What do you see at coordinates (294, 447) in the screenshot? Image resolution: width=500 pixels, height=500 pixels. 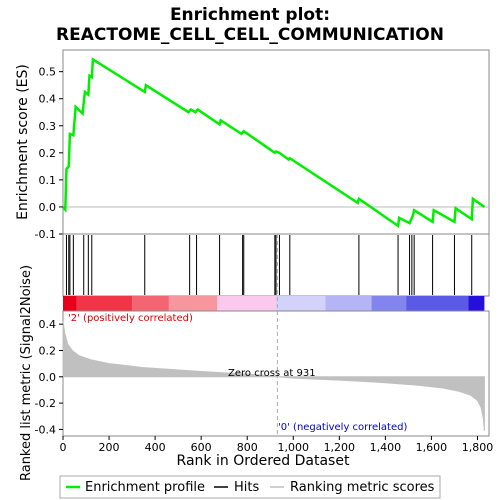 I see `x-tick-label: 1,000` at bounding box center [294, 447].